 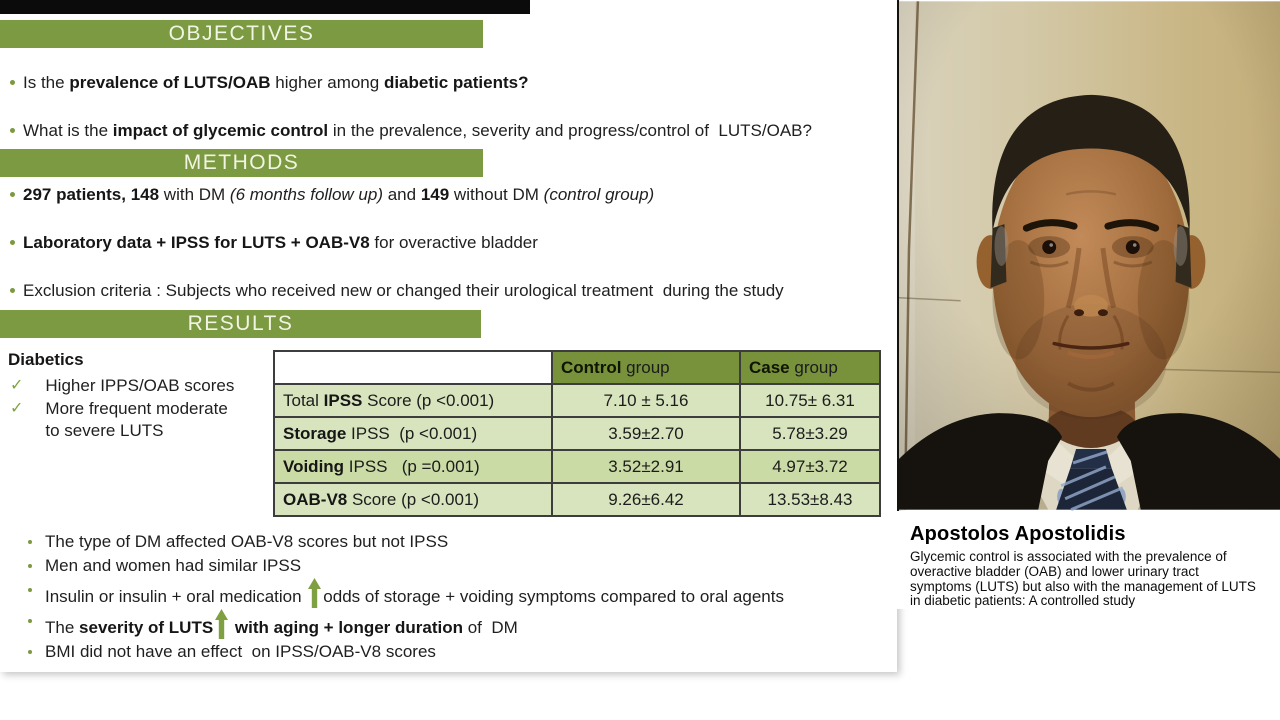 What do you see at coordinates (810, 433) in the screenshot?
I see `table-cell-case: 5.78±3.29` at bounding box center [810, 433].